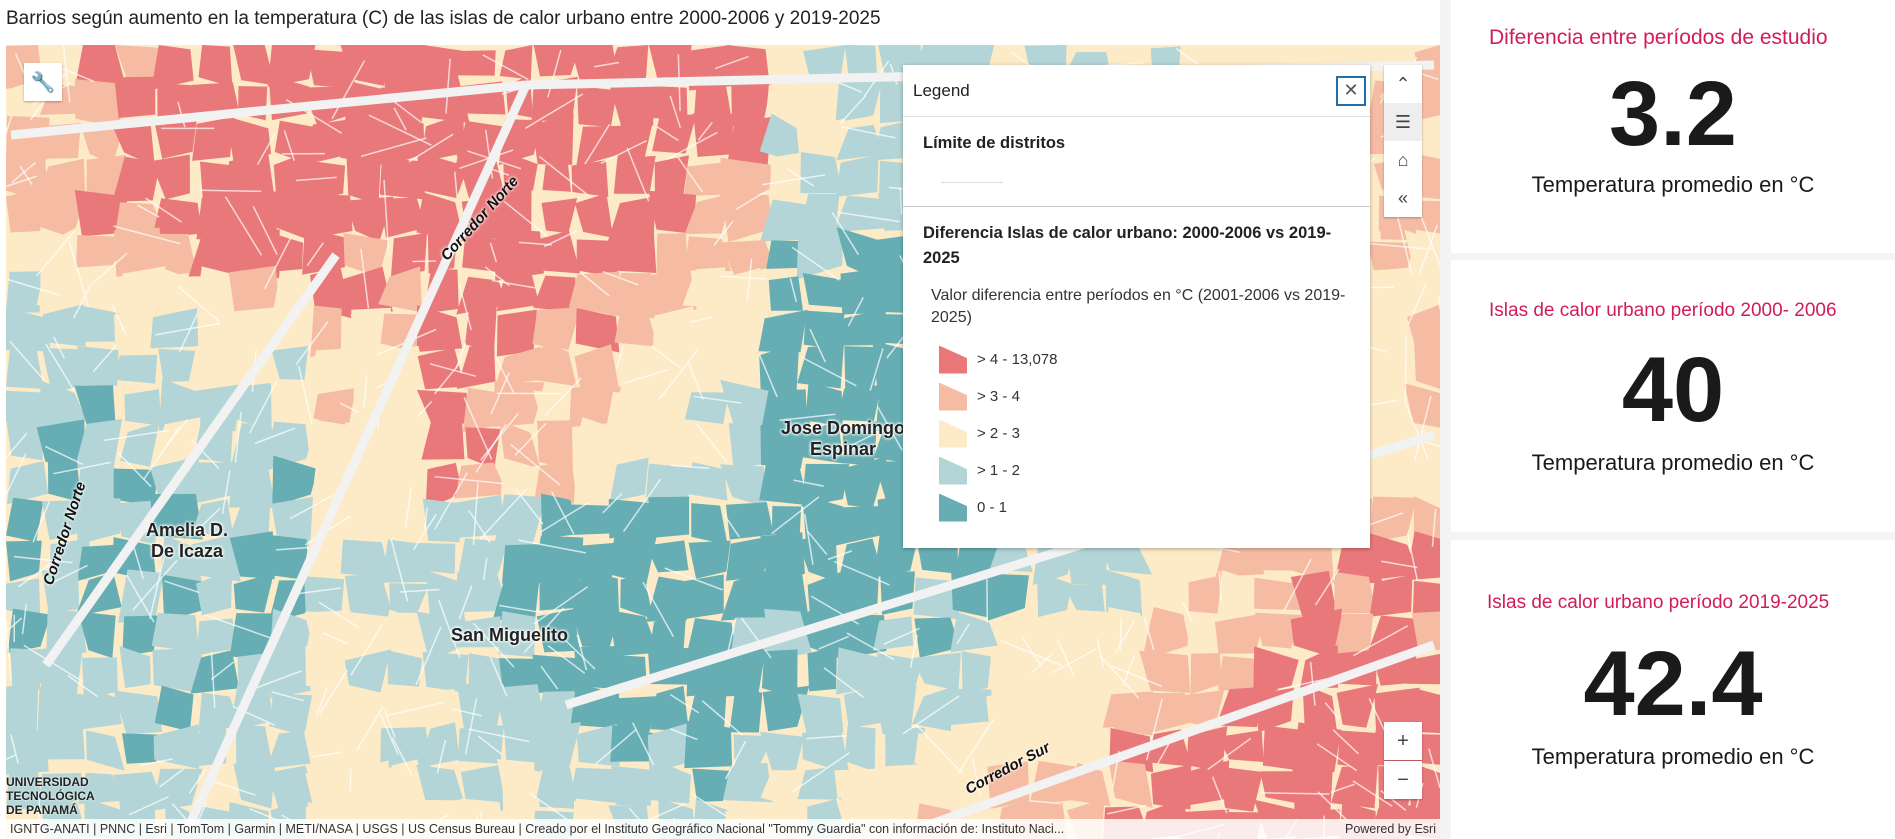 The image size is (1895, 839). What do you see at coordinates (1403, 122) in the screenshot?
I see `legend-button: ☰` at bounding box center [1403, 122].